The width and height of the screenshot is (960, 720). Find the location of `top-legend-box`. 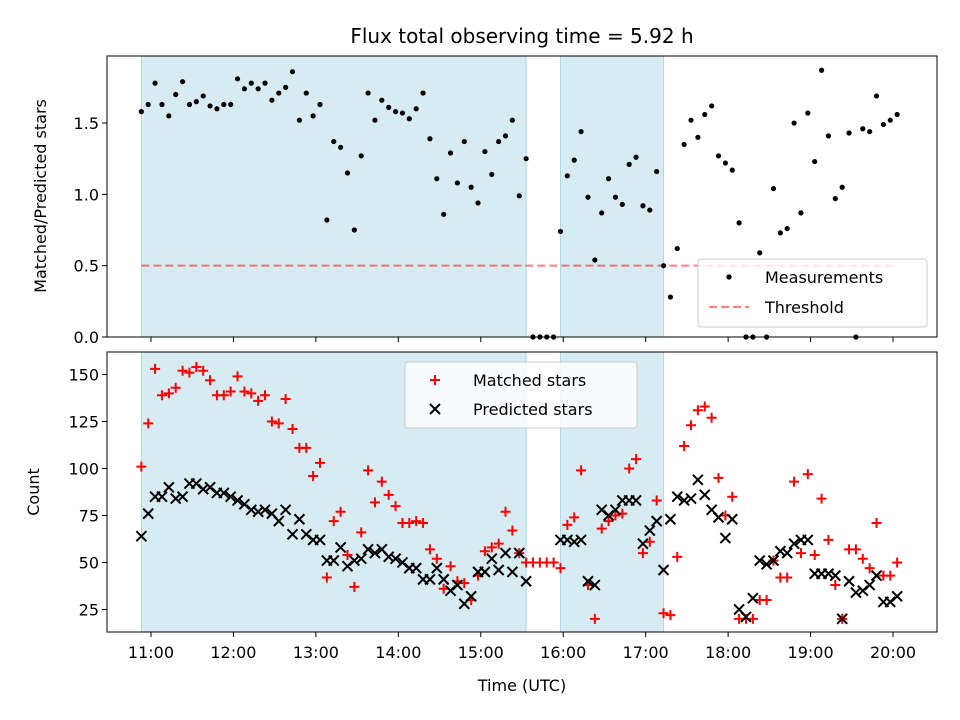

top-legend-box is located at coordinates (812, 293).